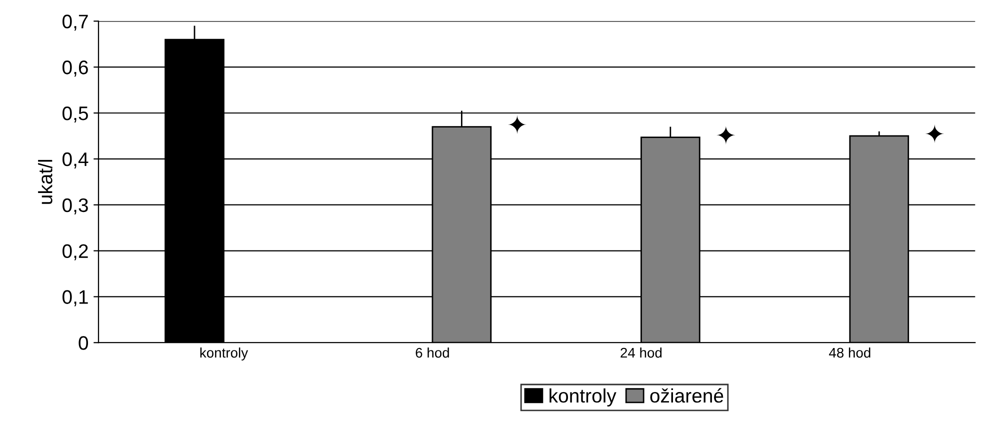 This screenshot has height=423, width=985. What do you see at coordinates (75, 22) in the screenshot?
I see `y-tick-label: 0,7` at bounding box center [75, 22].